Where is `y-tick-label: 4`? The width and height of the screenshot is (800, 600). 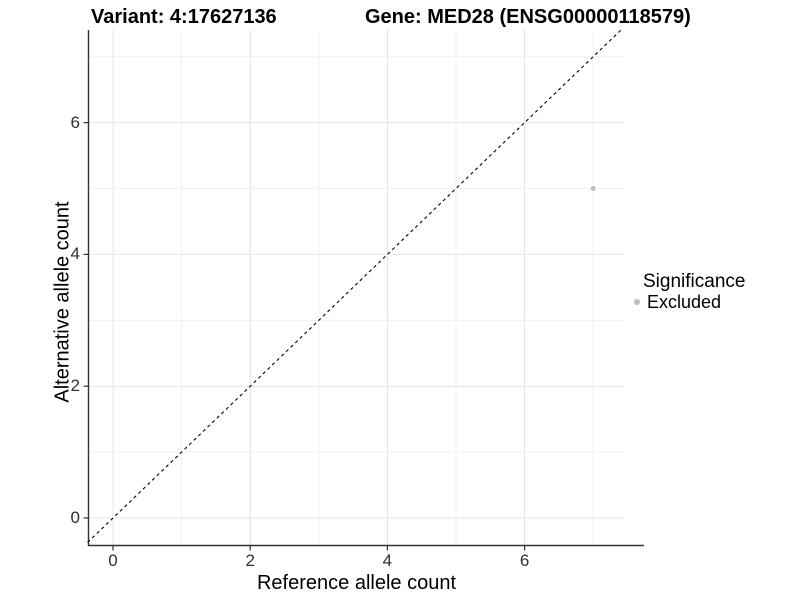
y-tick-label: 4 is located at coordinates (75, 254).